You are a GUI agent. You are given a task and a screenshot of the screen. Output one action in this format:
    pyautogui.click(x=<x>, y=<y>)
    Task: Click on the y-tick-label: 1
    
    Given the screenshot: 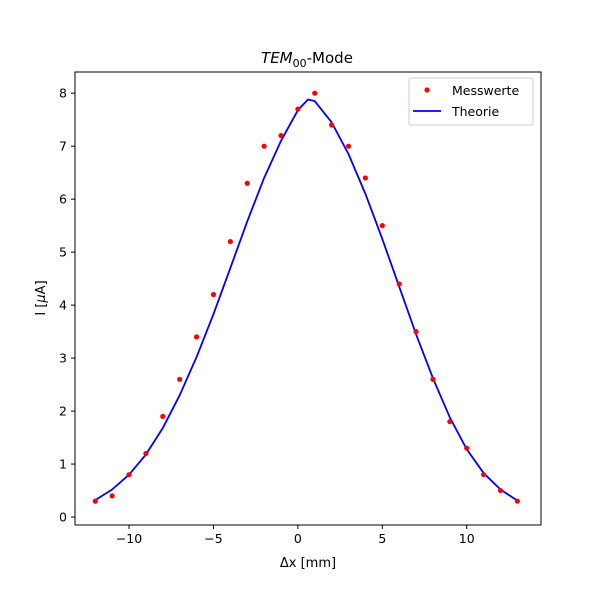 What is the action you would take?
    pyautogui.click(x=63, y=464)
    